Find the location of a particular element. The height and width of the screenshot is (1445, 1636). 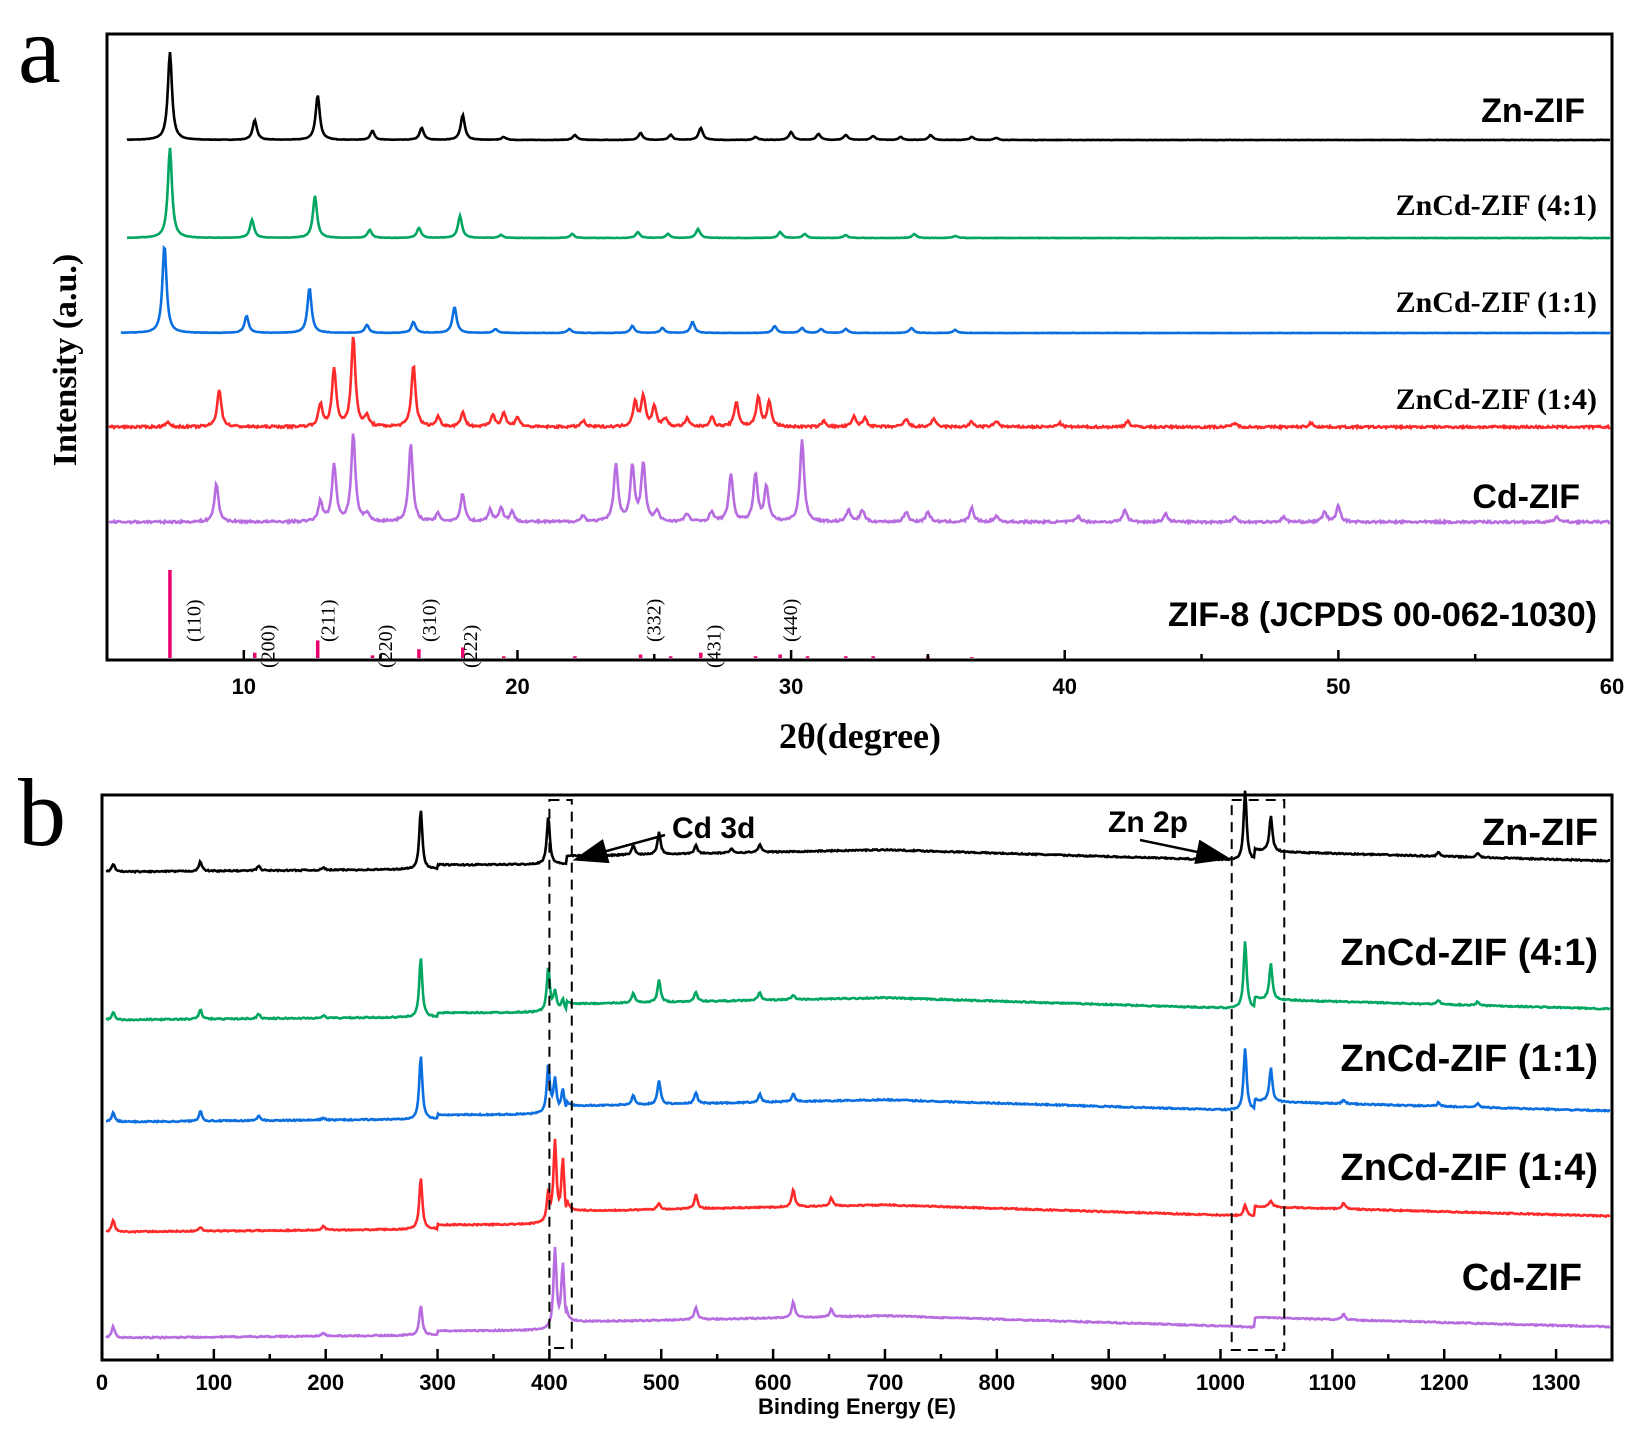

panel-a-series-1-line is located at coordinates (868, 96).